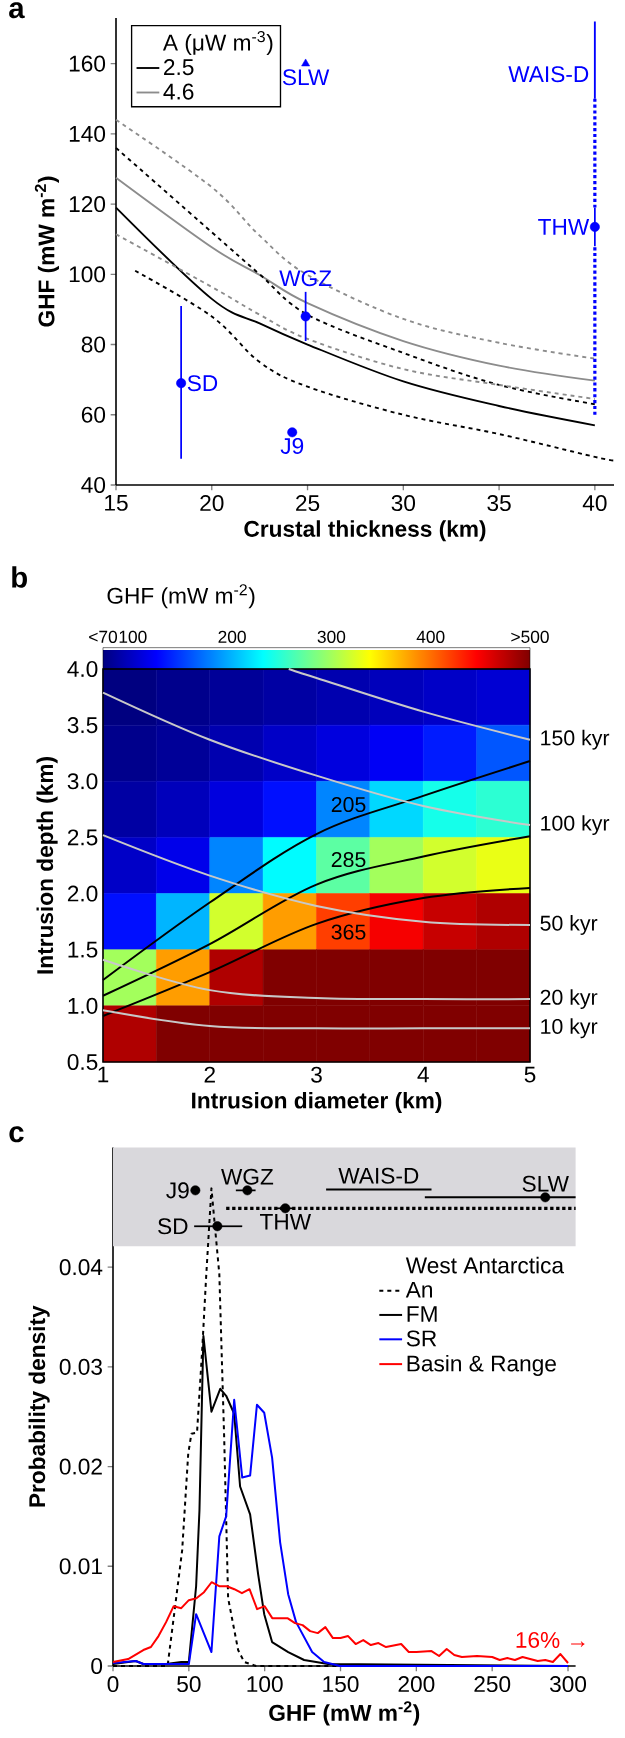 The width and height of the screenshot is (625, 1738). Describe the element at coordinates (530, 636) in the screenshot. I see `color-bar-label: >500` at that location.